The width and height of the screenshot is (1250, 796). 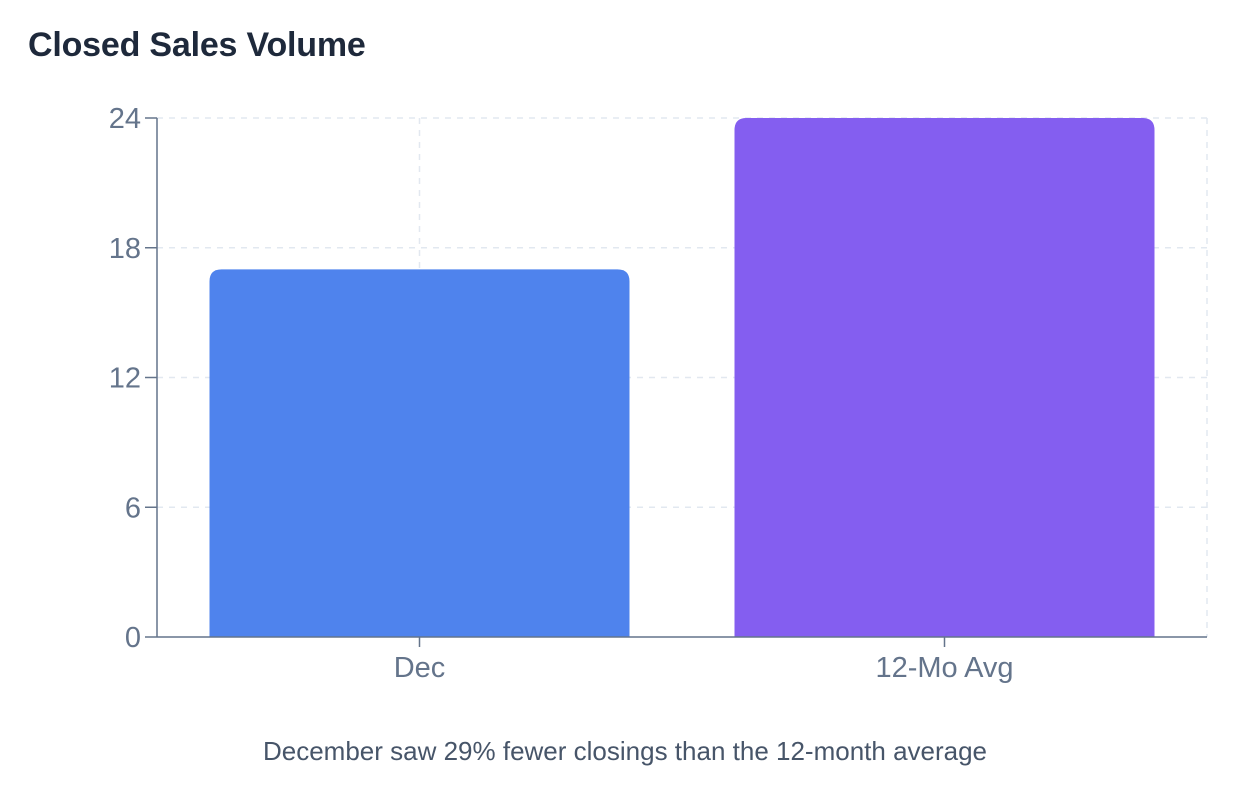 I want to click on y-tick-label: 6, so click(x=133, y=508).